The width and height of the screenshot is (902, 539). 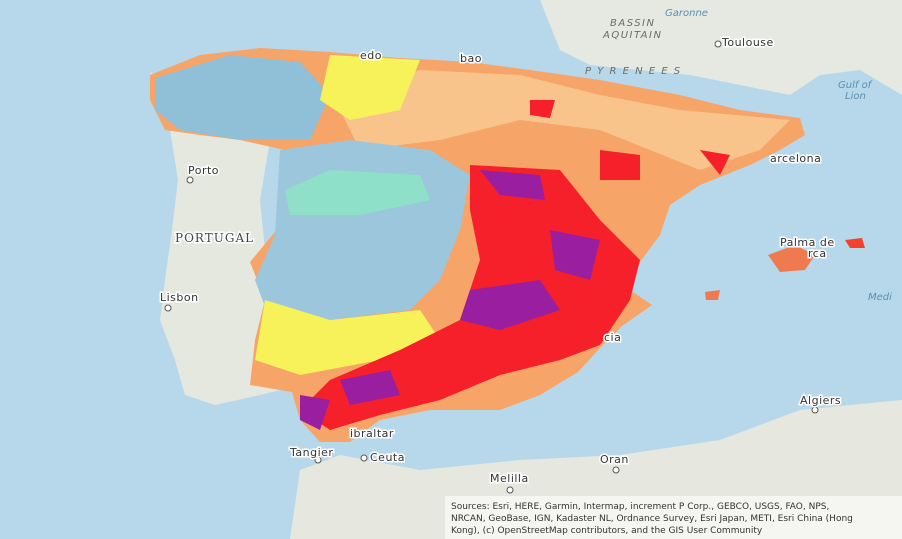 I want to click on label: Toulouse, so click(x=747, y=42).